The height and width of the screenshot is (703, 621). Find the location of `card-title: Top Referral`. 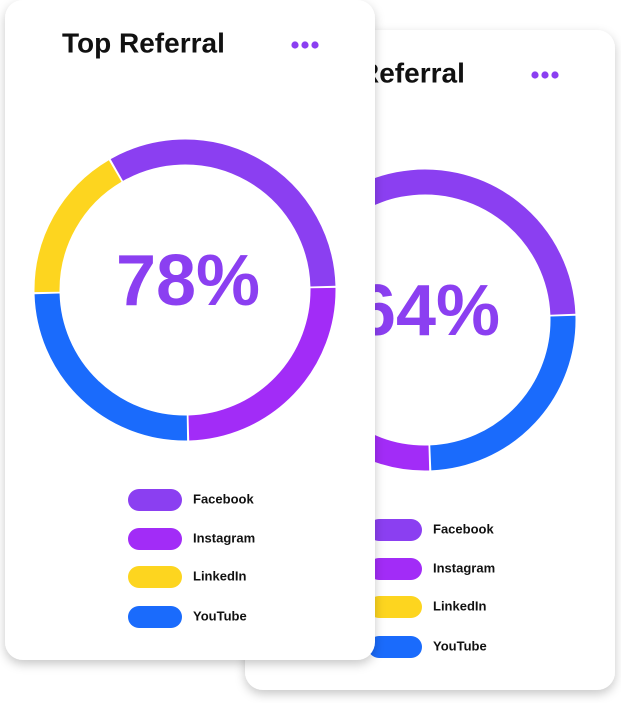

card-title: Top Referral is located at coordinates (143, 42).